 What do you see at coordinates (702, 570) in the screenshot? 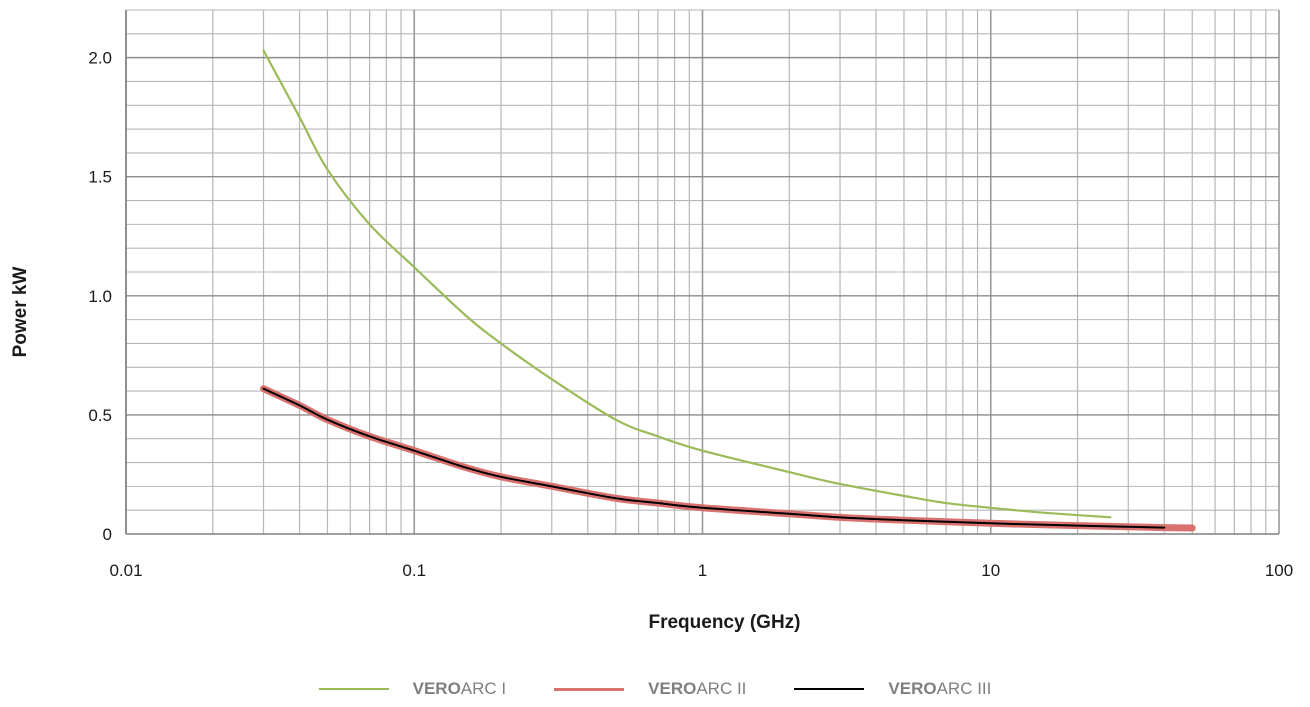
I see `x-tick-label: 1` at bounding box center [702, 570].